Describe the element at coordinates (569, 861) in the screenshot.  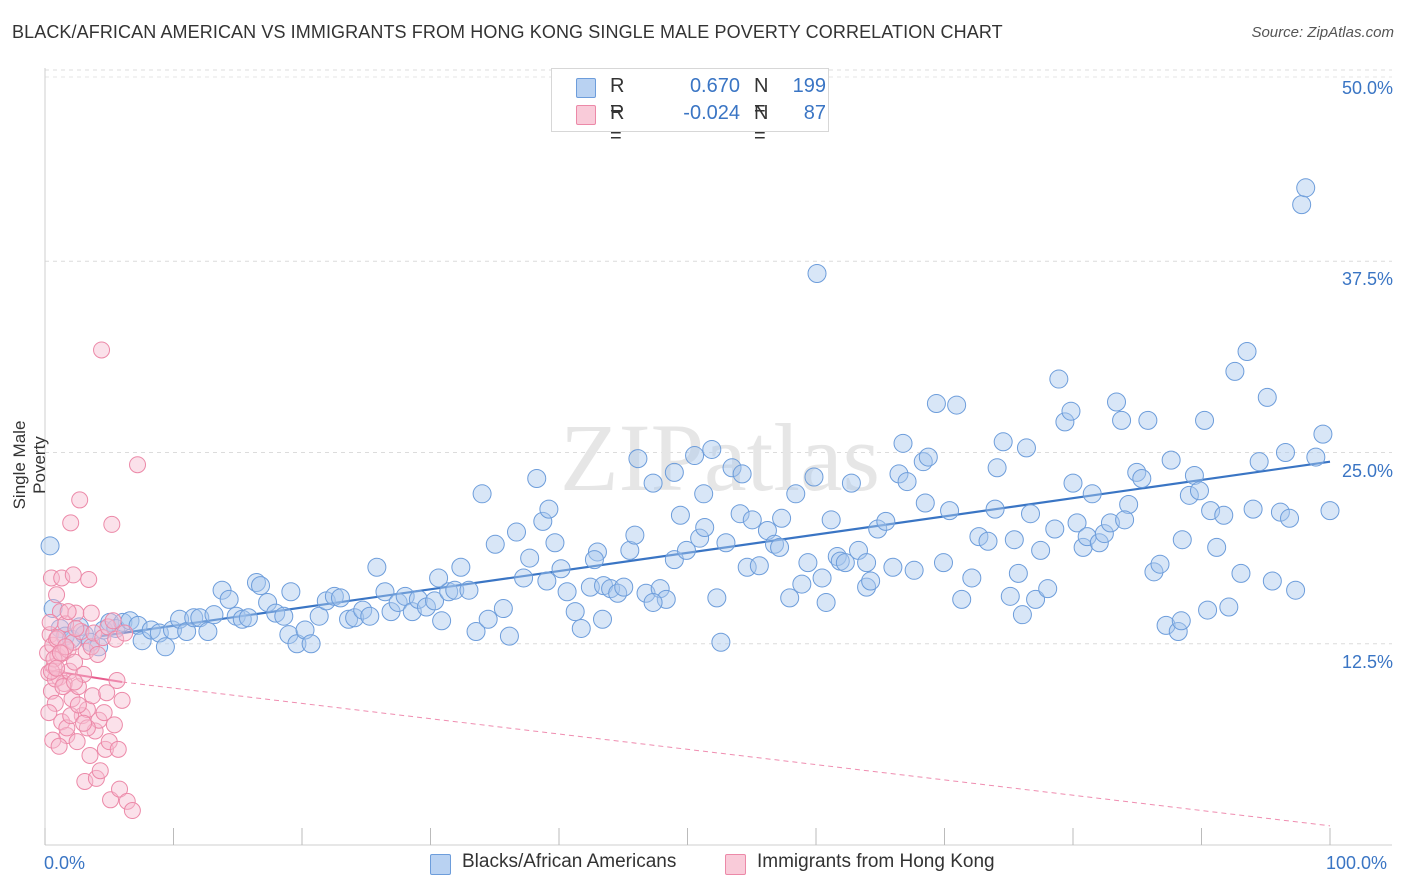
I see `bottom-legend-label-blue: Blacks/African Americans` at that location.